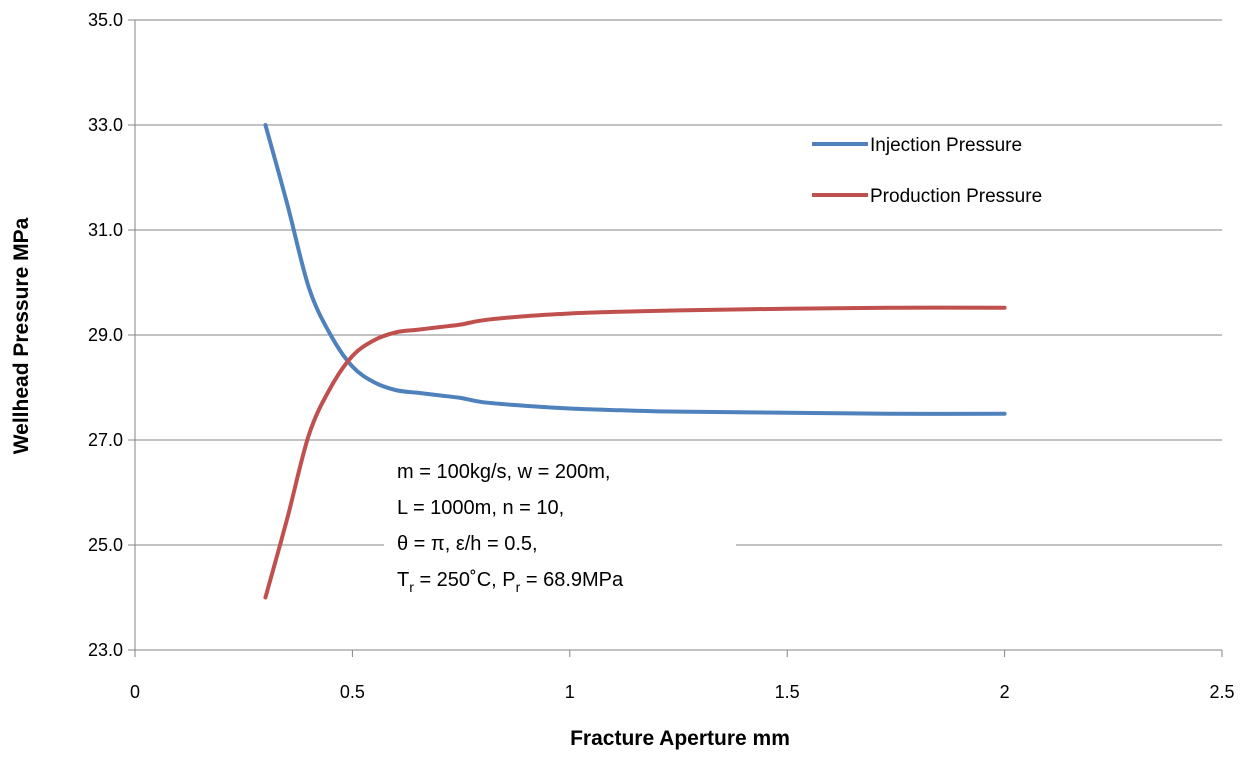 The width and height of the screenshot is (1246, 759). Describe the element at coordinates (1005, 692) in the screenshot. I see `x-tick-label: 2` at that location.